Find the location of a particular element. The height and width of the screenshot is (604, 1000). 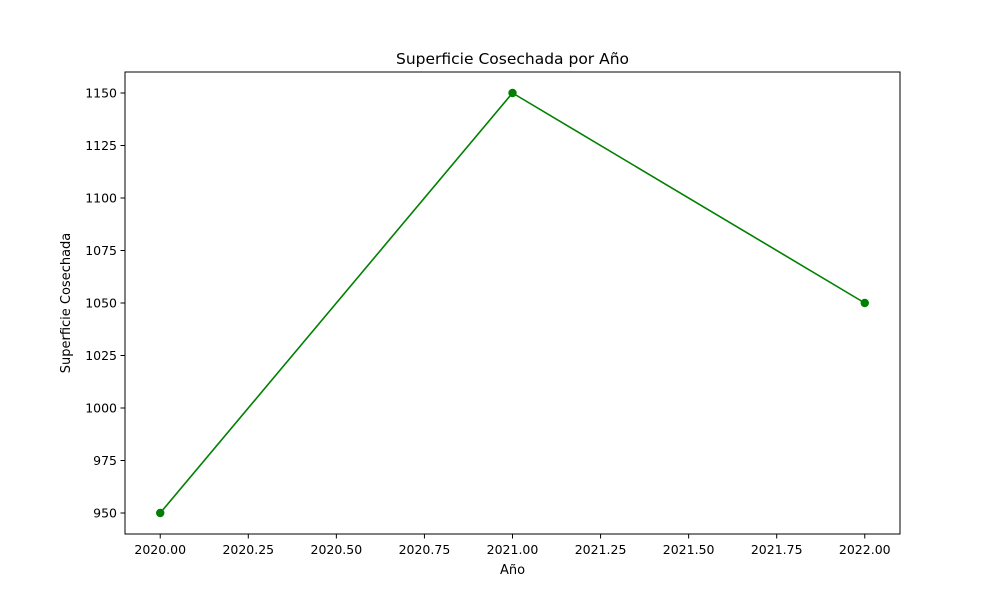

y-tick-label: 1100 is located at coordinates (101, 198).